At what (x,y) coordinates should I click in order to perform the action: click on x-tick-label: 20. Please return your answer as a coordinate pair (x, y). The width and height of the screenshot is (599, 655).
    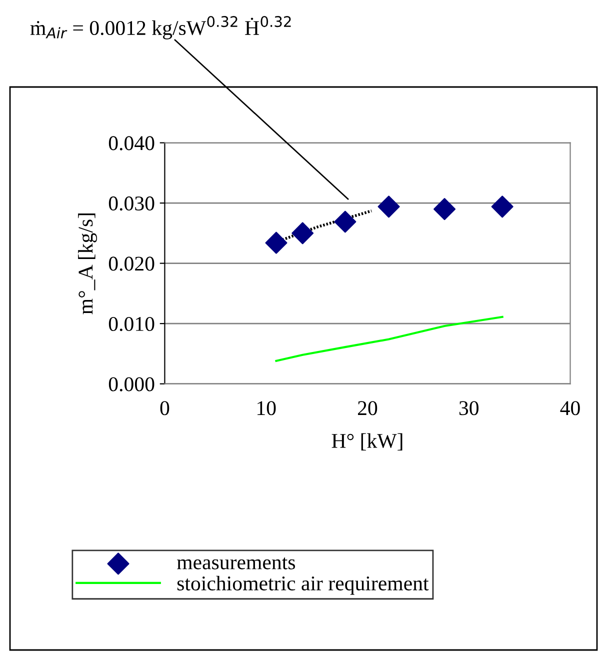
    Looking at the image, I should click on (368, 408).